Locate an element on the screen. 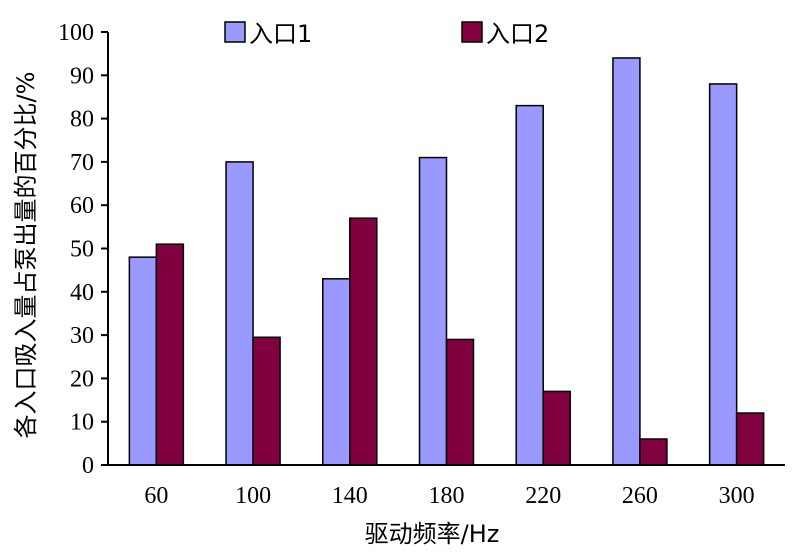 The height and width of the screenshot is (554, 800). x-tick-label: 100 is located at coordinates (253, 496).